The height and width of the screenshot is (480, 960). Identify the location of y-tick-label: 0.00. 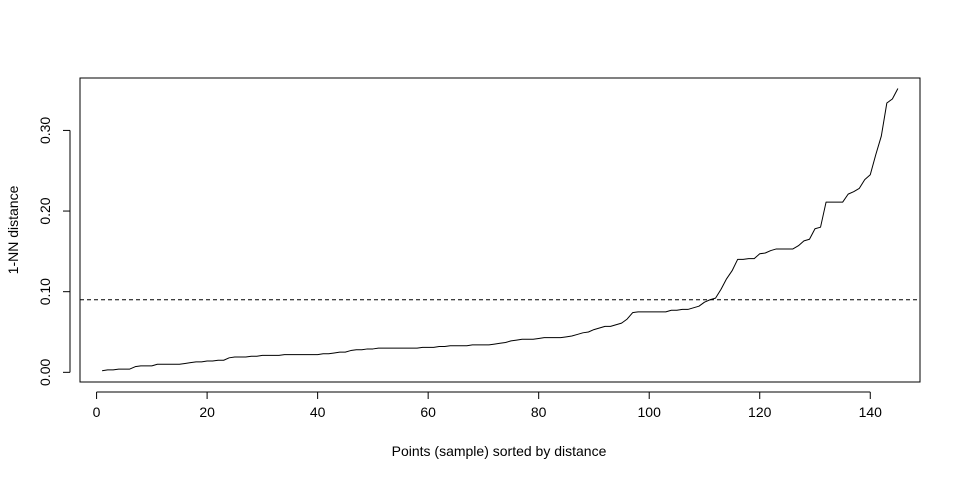
(45, 371).